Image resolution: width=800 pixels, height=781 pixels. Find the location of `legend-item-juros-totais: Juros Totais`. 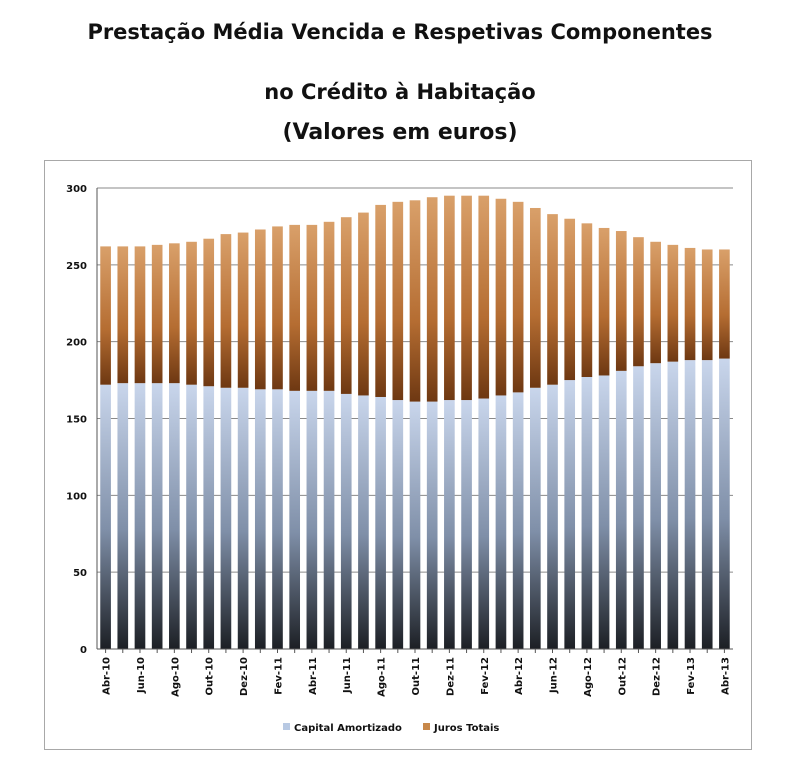

legend-item-juros-totais: Juros Totais is located at coordinates (466, 728).